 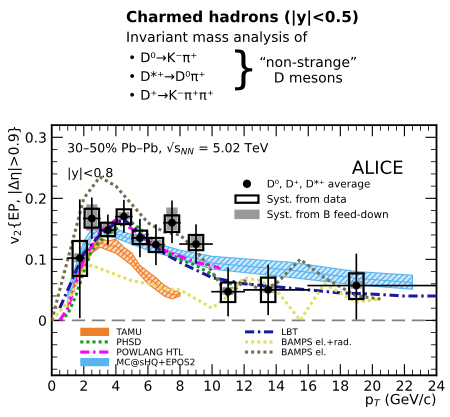 I want to click on y-tick-label: 0.3, so click(x=36, y=137).